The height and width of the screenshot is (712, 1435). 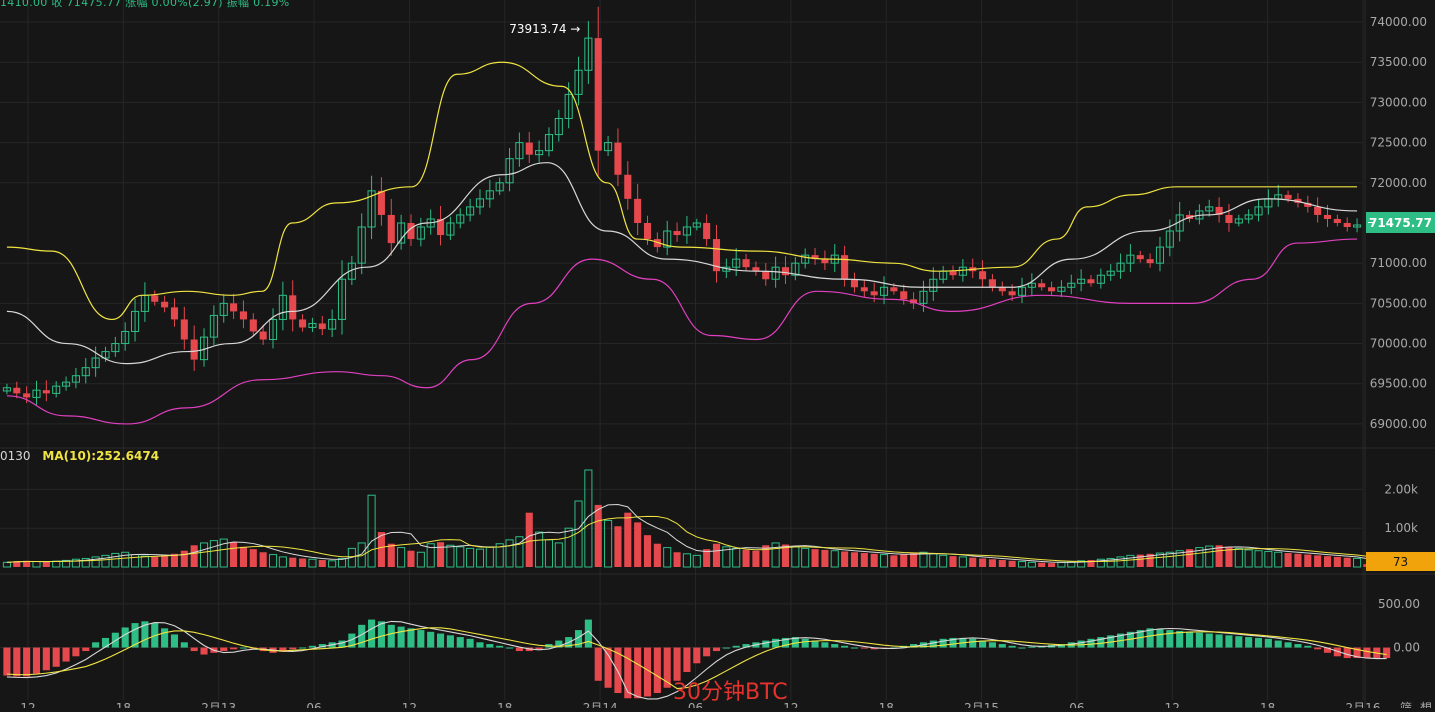 I want to click on price-axis-tick: 72000.00, so click(x=1398, y=183).